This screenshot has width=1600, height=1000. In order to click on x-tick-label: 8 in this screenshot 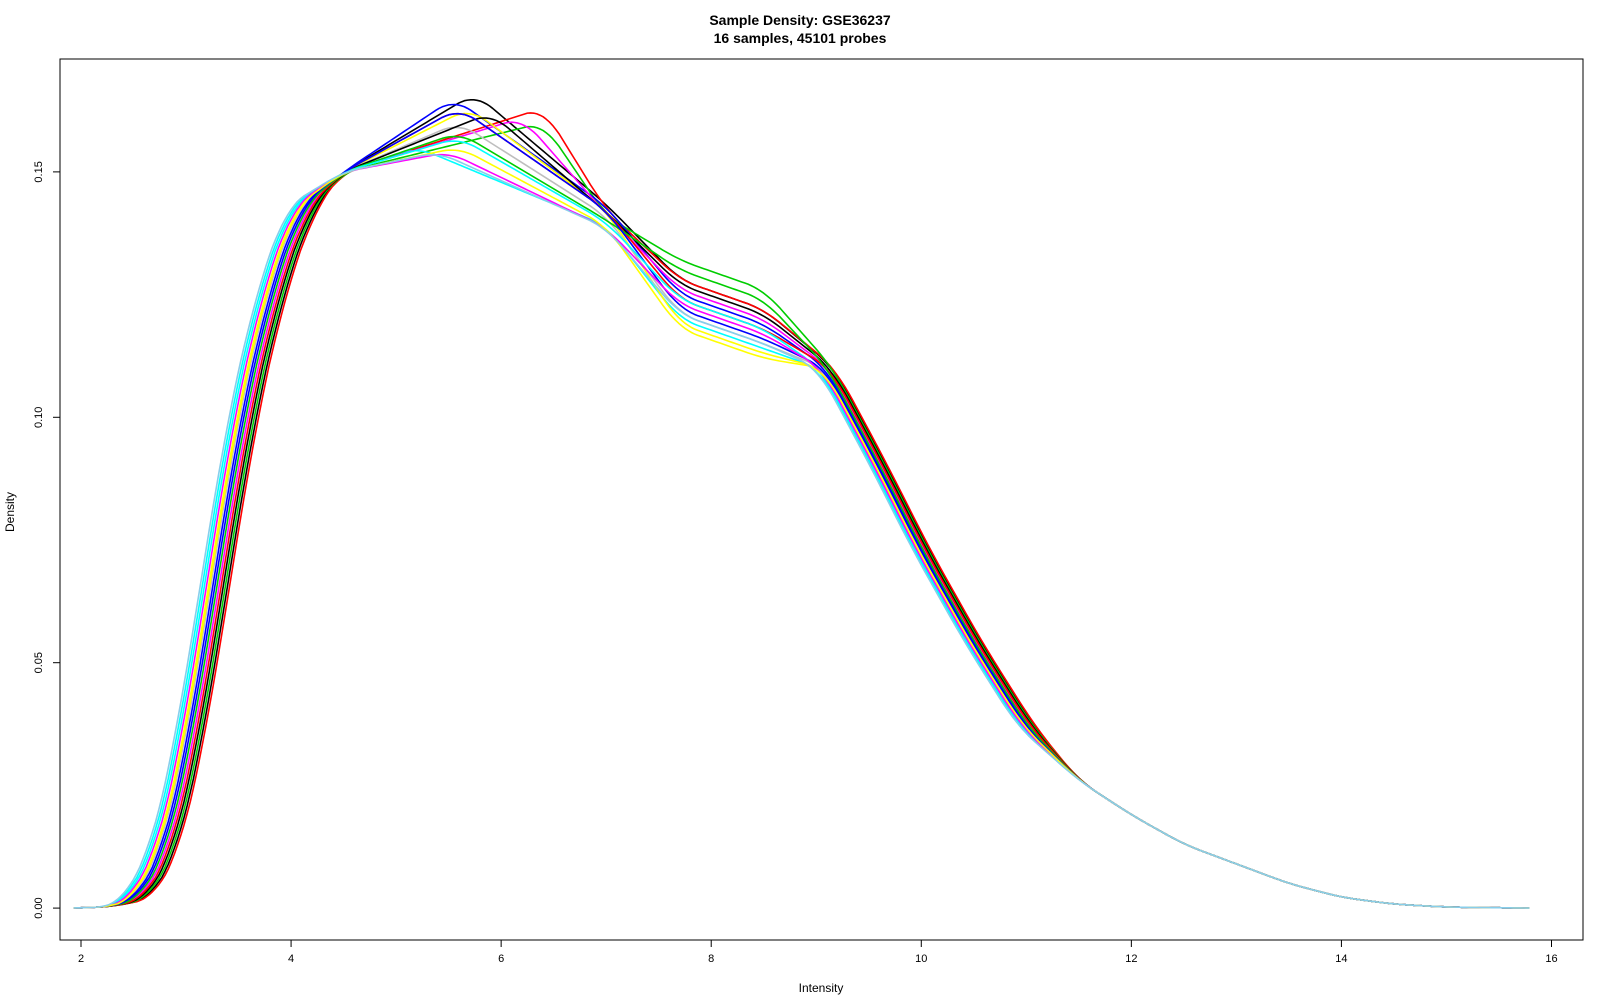, I will do `click(711, 959)`.